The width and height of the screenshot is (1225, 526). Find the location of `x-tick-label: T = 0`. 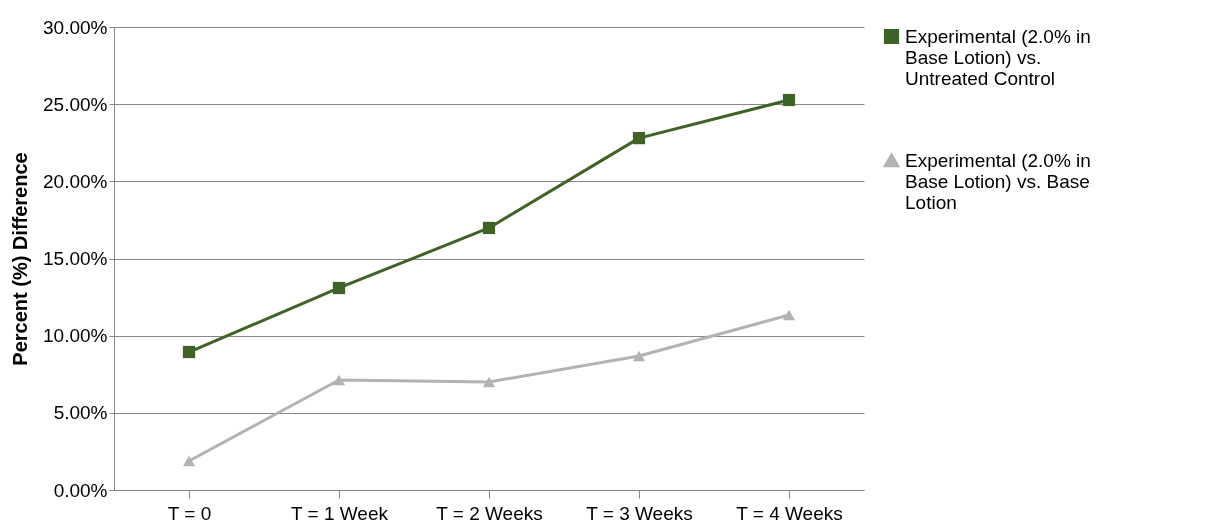

x-tick-label: T = 0 is located at coordinates (189, 513).